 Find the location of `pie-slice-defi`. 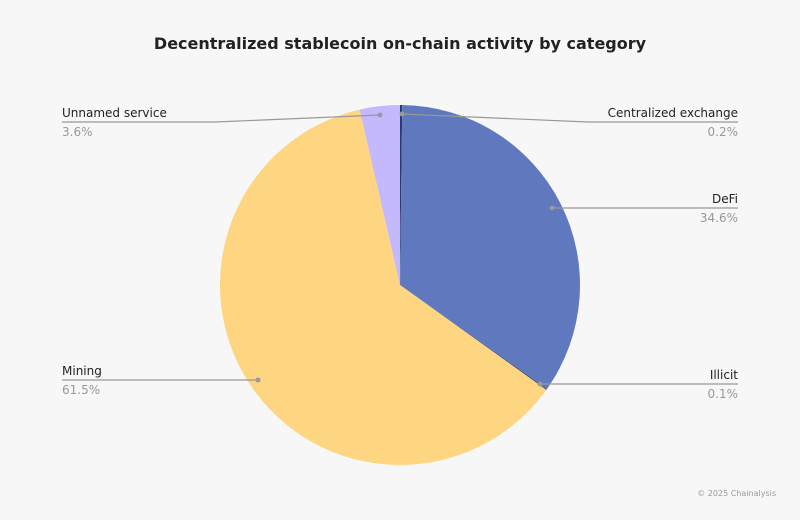

pie-slice-defi is located at coordinates (490, 247).